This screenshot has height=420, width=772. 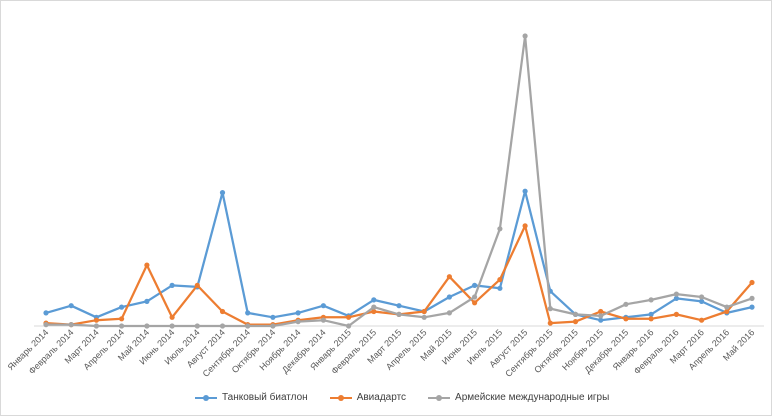 I want to click on legend-swatch-army-games, so click(x=439, y=397).